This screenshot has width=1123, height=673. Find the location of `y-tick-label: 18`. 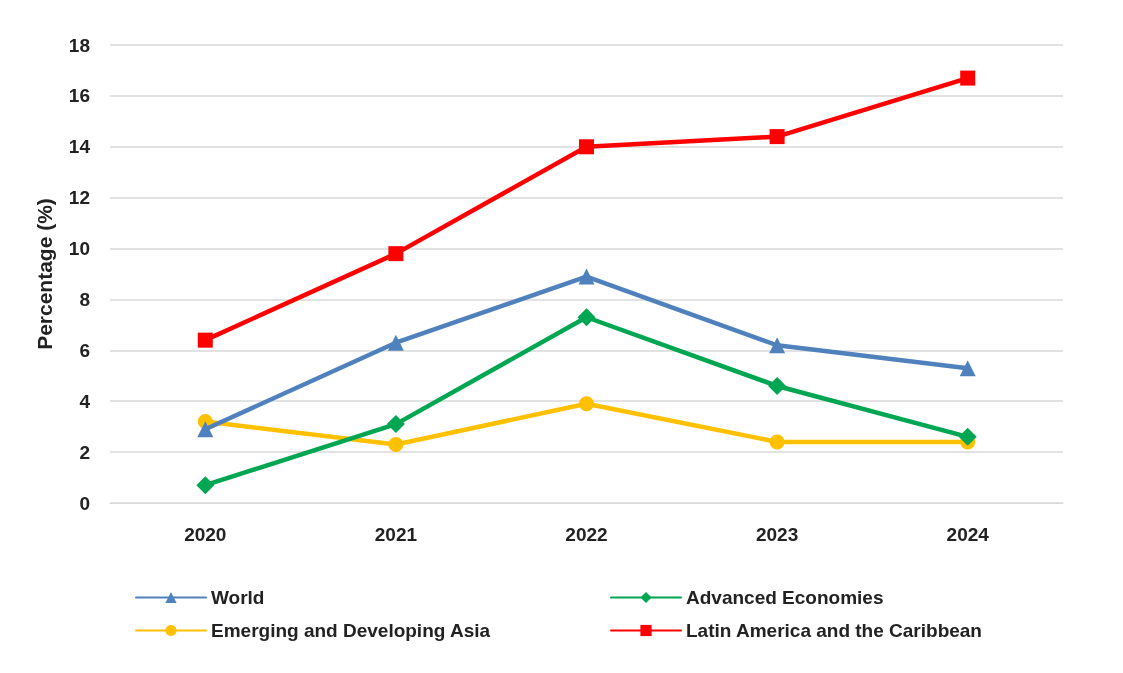

y-tick-label: 18 is located at coordinates (79, 45).